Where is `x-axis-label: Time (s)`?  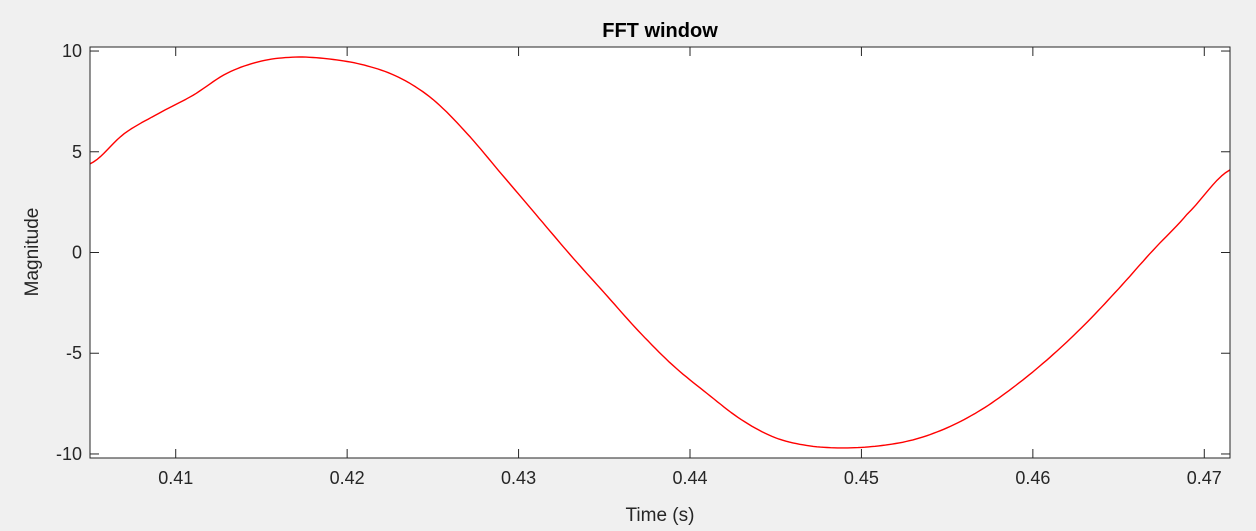
x-axis-label: Time (s) is located at coordinates (660, 515).